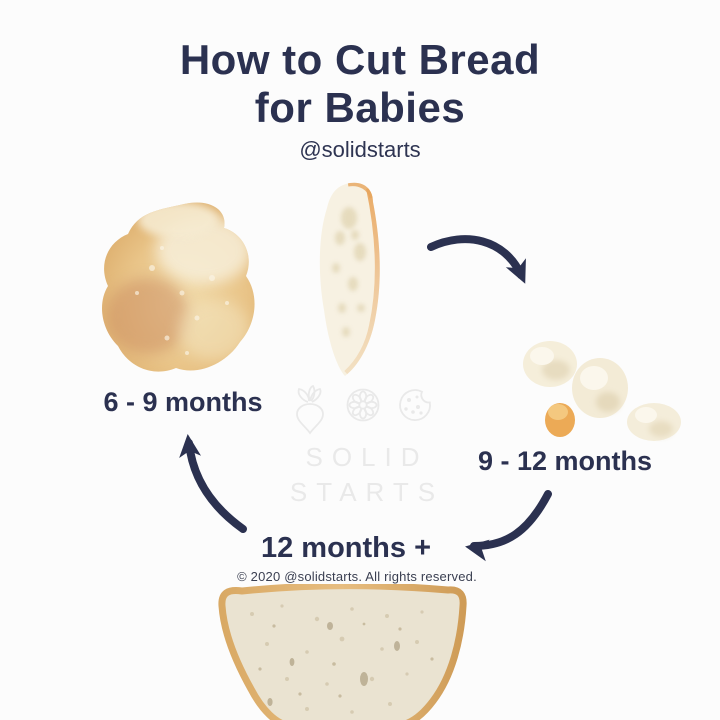 The image size is (720, 720). What do you see at coordinates (367, 457) in the screenshot?
I see `watermark-line1: SOLID` at bounding box center [367, 457].